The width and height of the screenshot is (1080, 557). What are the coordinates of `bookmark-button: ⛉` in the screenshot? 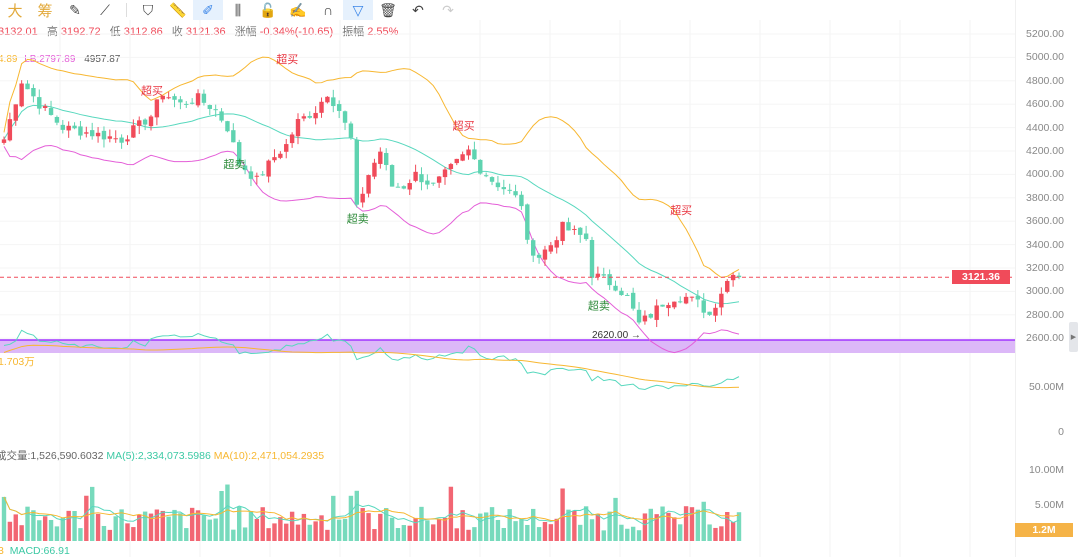 It's located at (148, 10).